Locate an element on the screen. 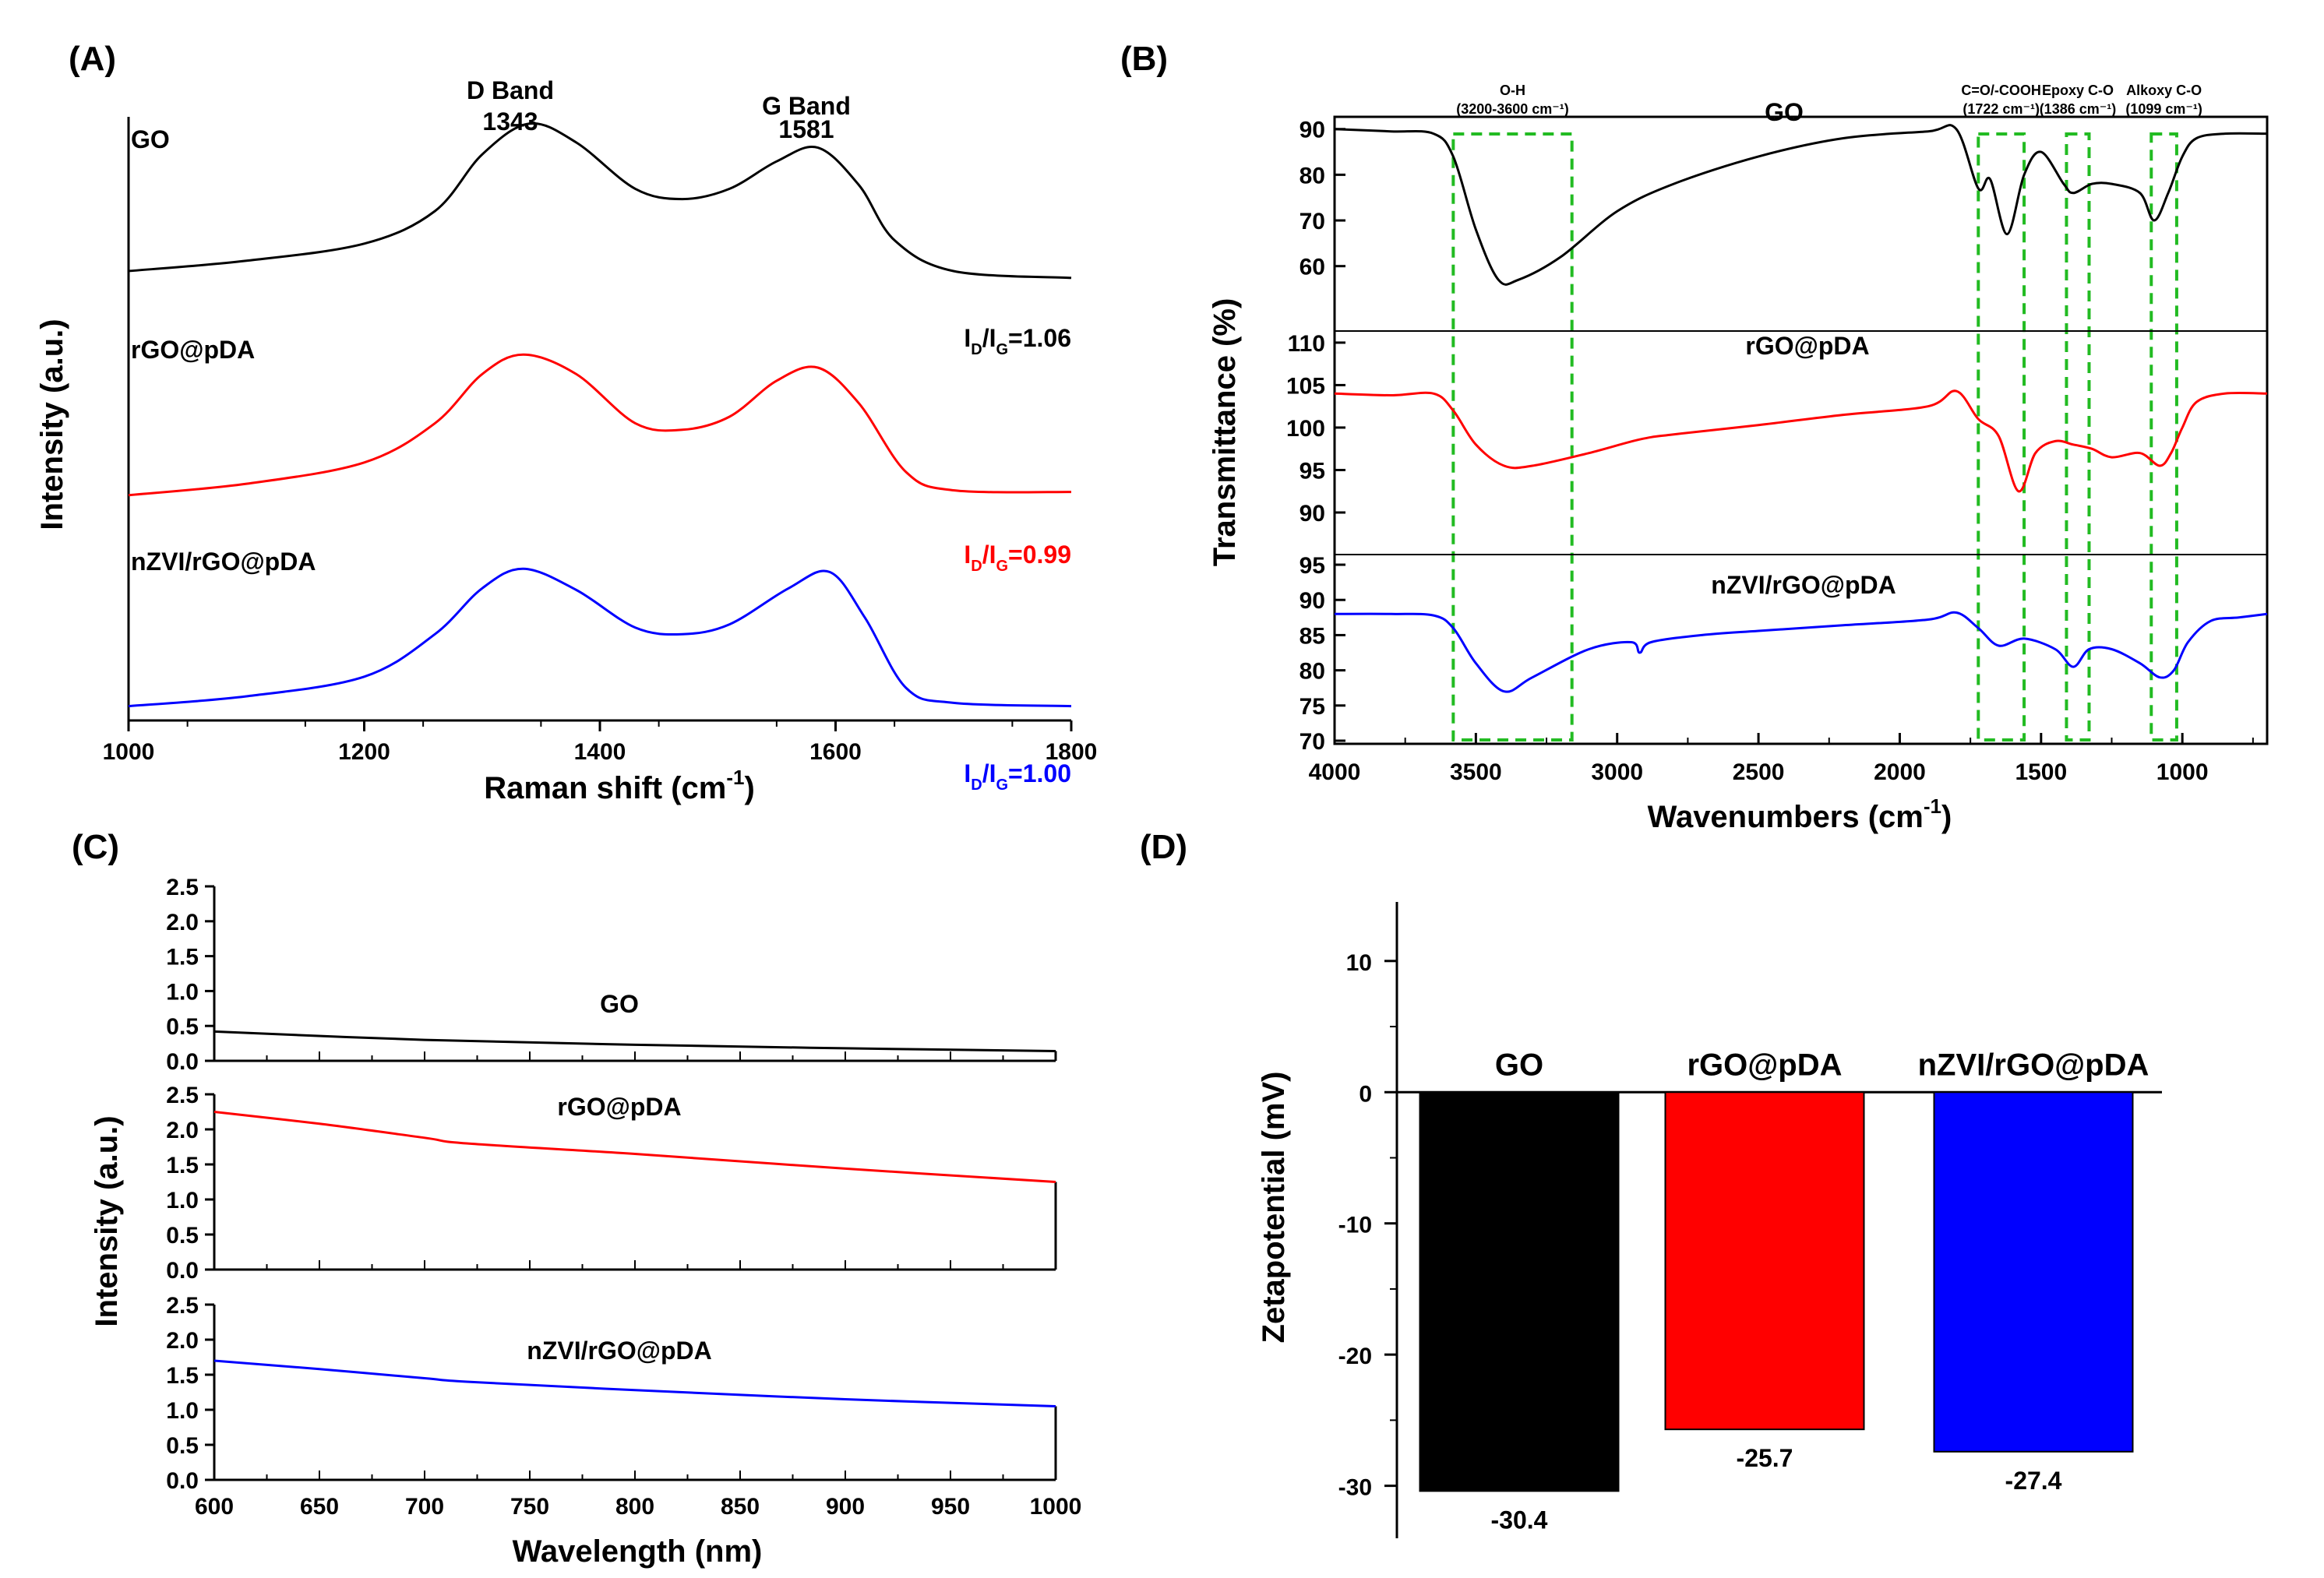 The width and height of the screenshot is (2324, 1578). ftir-line-nZVI/rGO@pDA is located at coordinates (1801, 652).